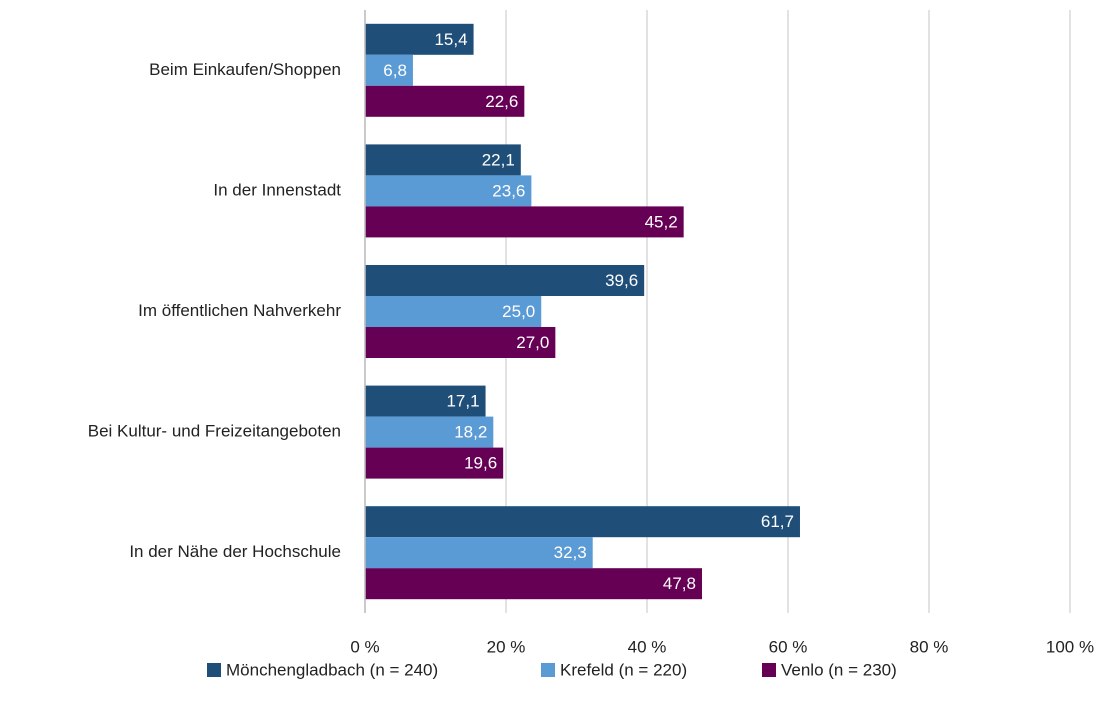  I want to click on data-label: 23,6, so click(508, 190).